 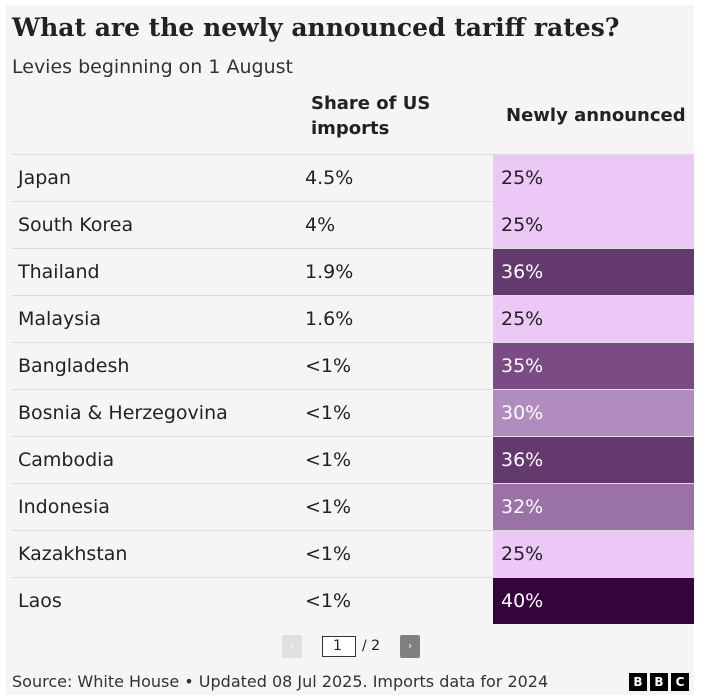 I want to click on share-cell: 1.9%, so click(x=399, y=272).